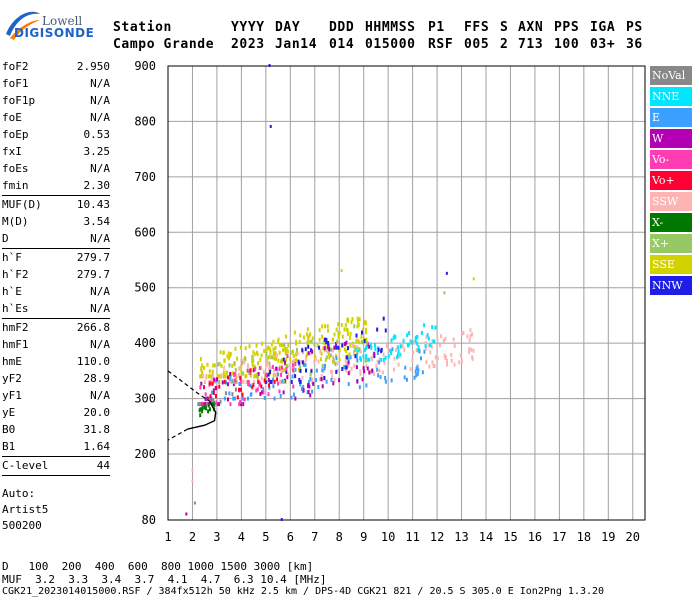  Describe the element at coordinates (97, 151) in the screenshot. I see `param-value: 3.25` at that location.